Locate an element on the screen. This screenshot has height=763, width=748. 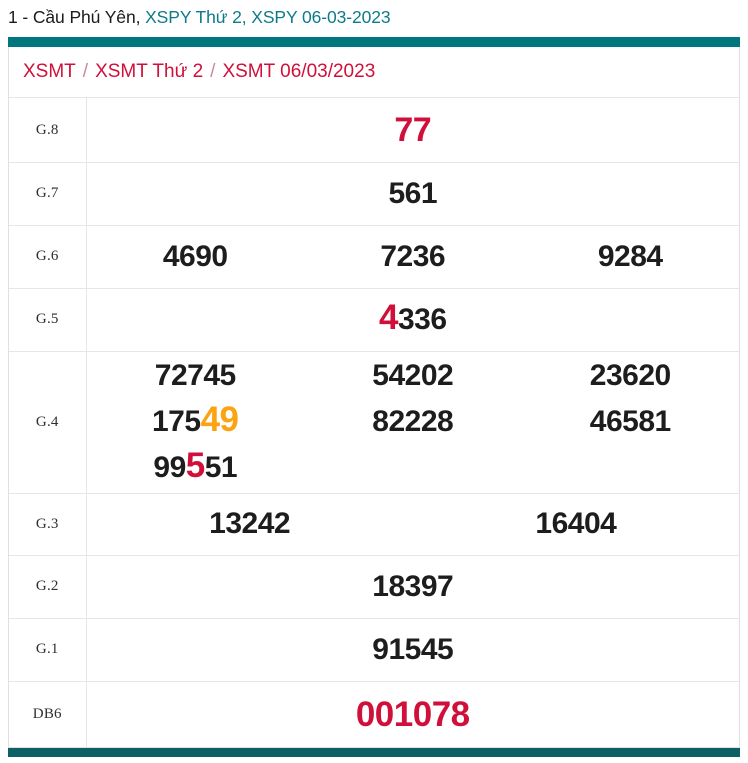
value-line: 91545 is located at coordinates (413, 650).